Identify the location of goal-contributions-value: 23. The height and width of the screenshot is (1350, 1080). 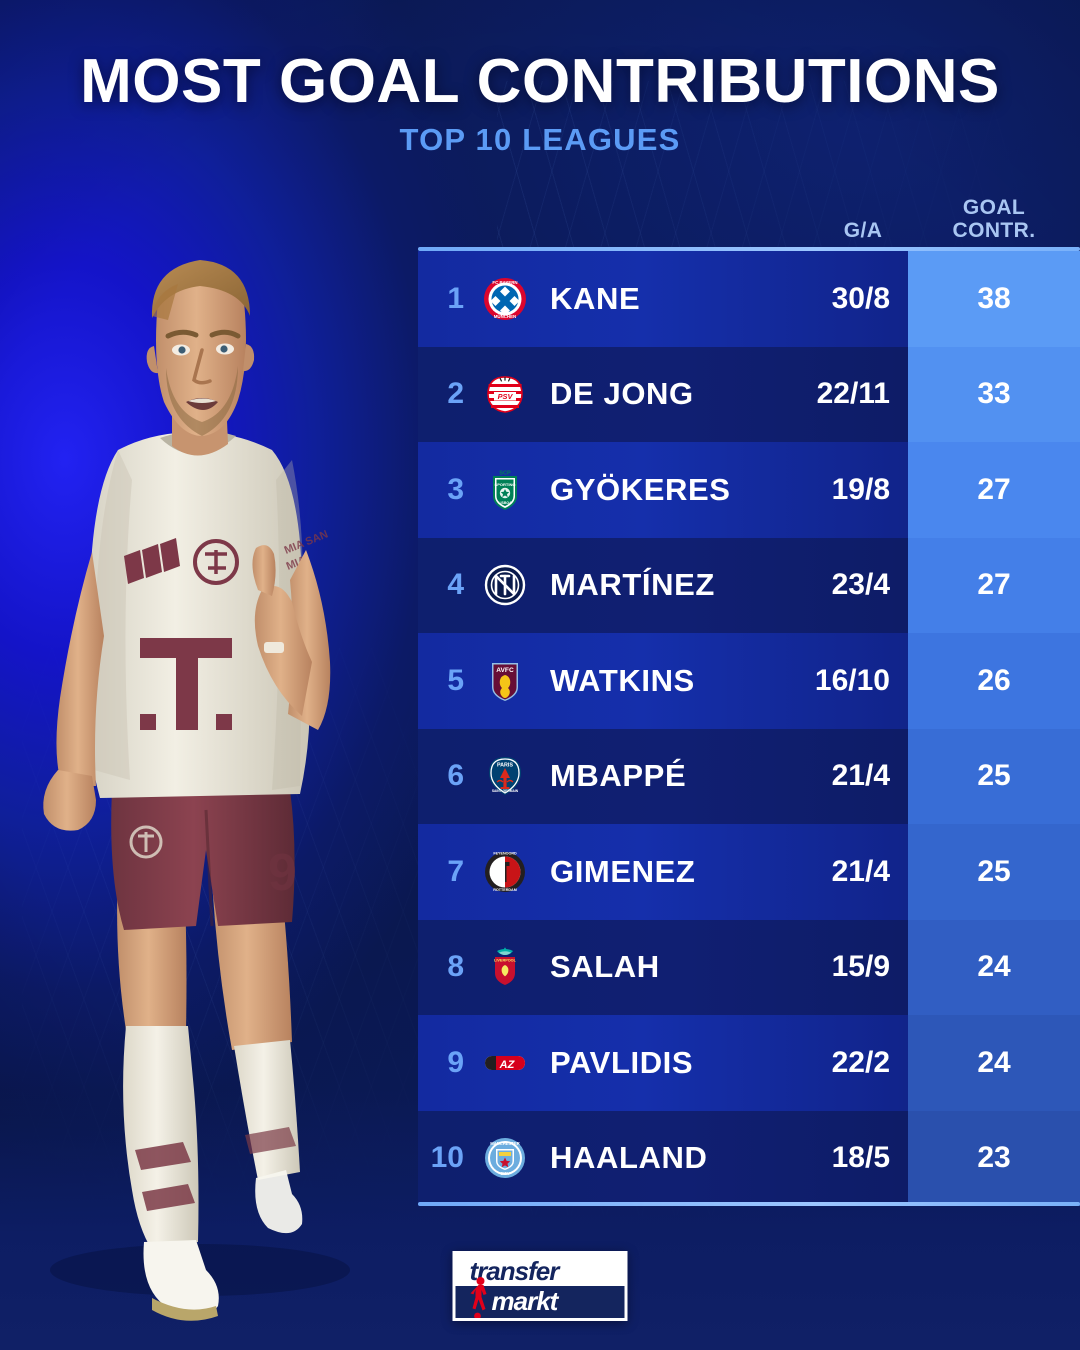
(994, 1158).